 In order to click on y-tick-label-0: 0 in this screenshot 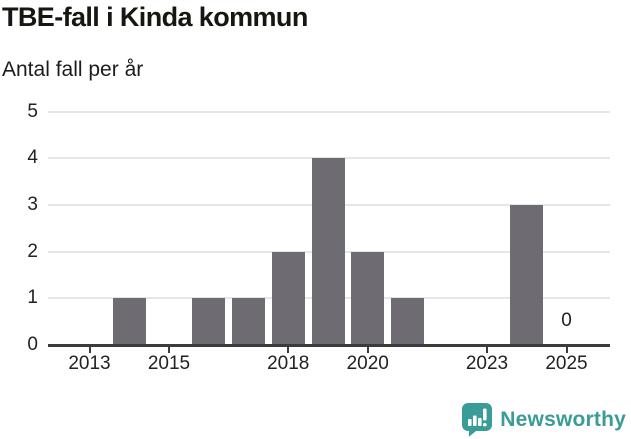, I will do `click(32, 344)`.